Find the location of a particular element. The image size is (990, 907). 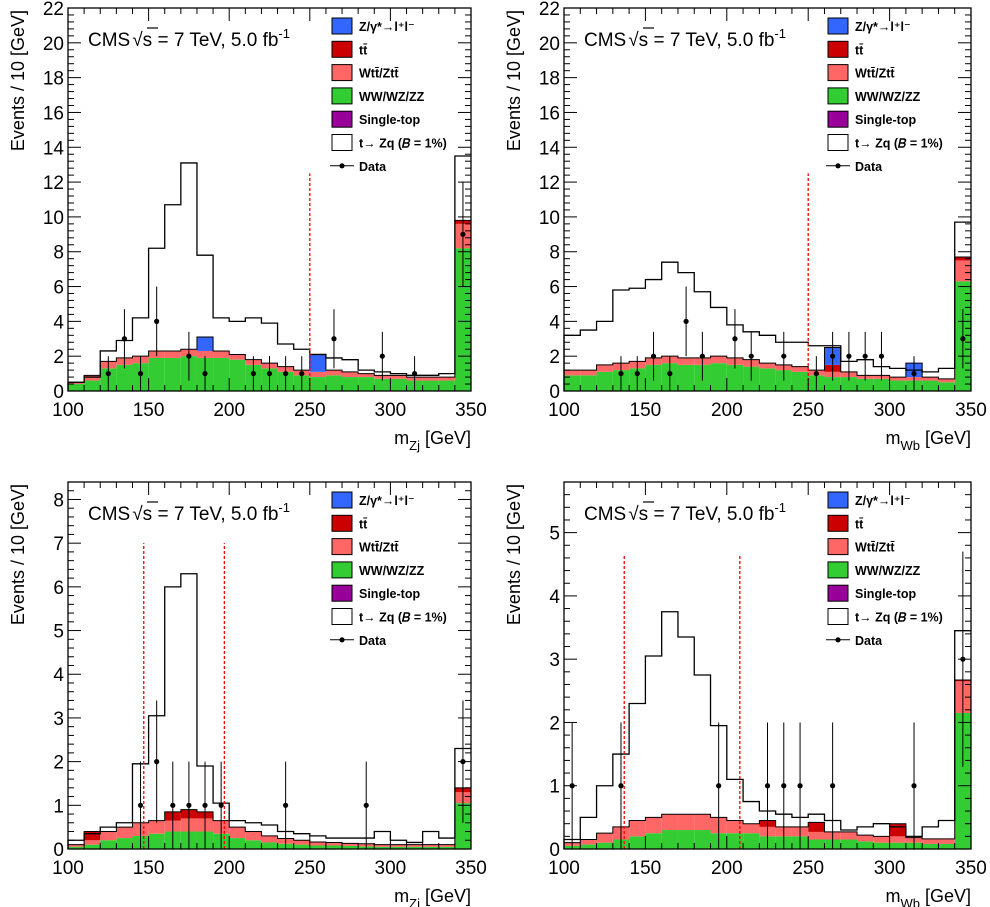

y-tick-label: 8 is located at coordinates (554, 253).